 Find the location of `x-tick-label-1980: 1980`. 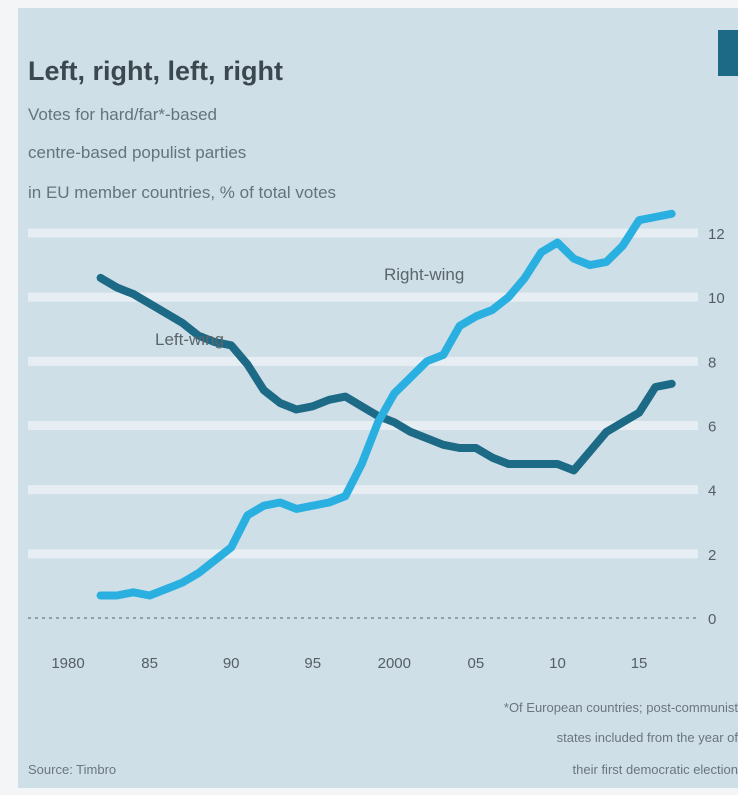

x-tick-label-1980: 1980 is located at coordinates (67, 663).